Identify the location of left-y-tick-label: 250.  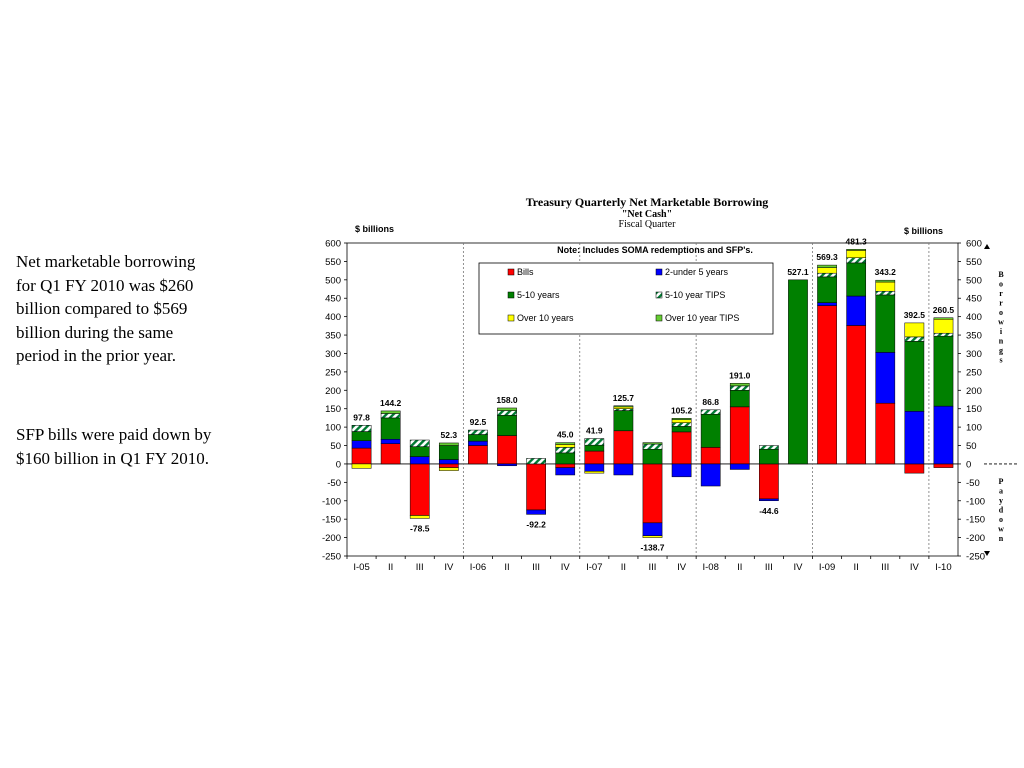
(333, 372).